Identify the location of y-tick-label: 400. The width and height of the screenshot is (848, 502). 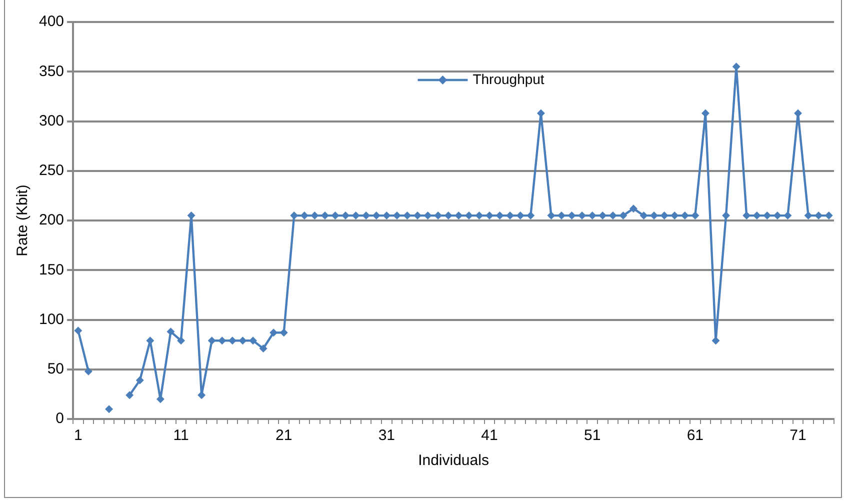
(51, 21).